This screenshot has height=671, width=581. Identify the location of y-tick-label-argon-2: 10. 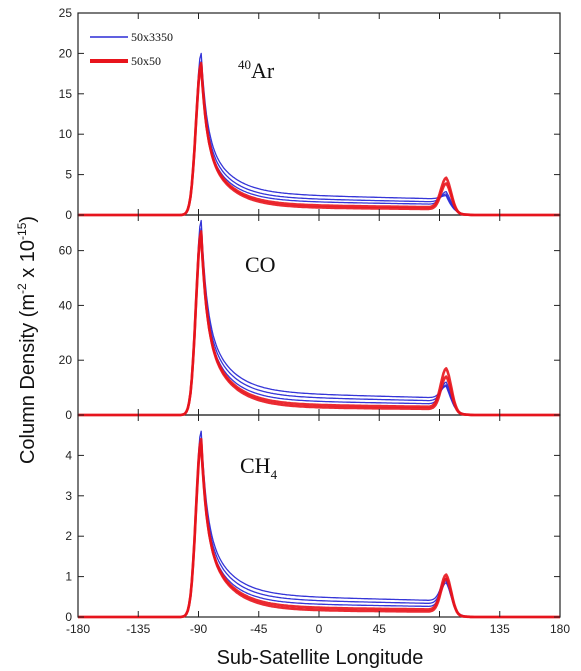
(66, 134).